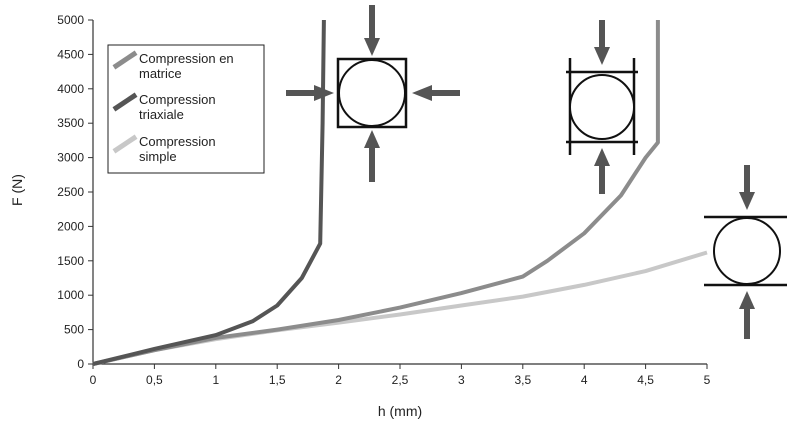 This screenshot has height=426, width=787. What do you see at coordinates (70, 123) in the screenshot?
I see `y-tick-label: 3500` at bounding box center [70, 123].